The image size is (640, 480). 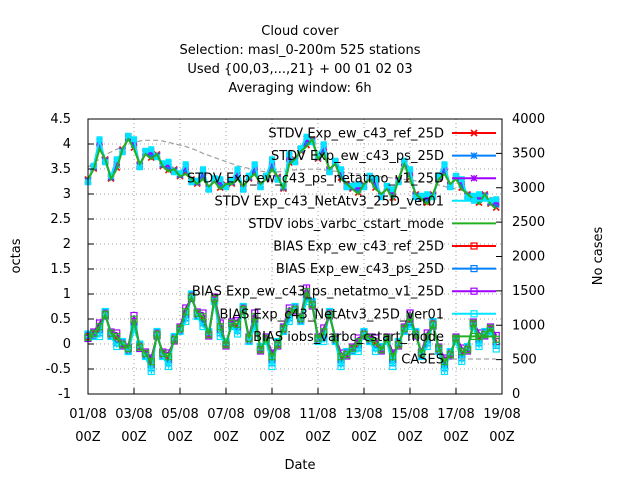 I want to click on legend-label: BIAS Exp_ew_c43_ps_netatmo_v1_25D, so click(x=318, y=292).